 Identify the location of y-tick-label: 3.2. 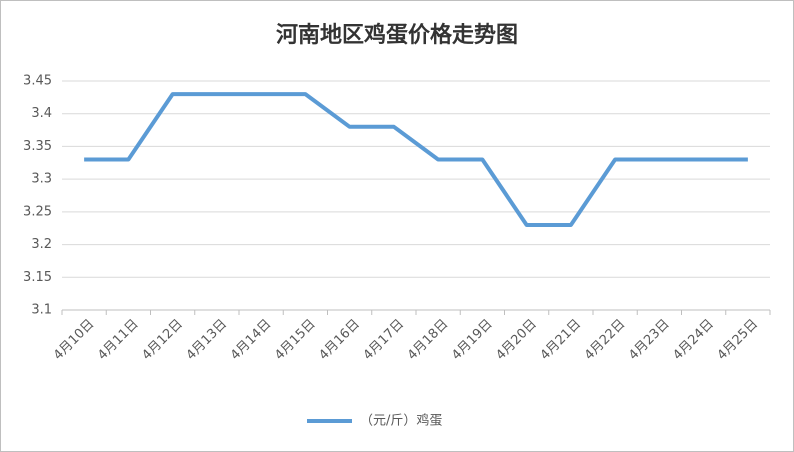
(41, 244).